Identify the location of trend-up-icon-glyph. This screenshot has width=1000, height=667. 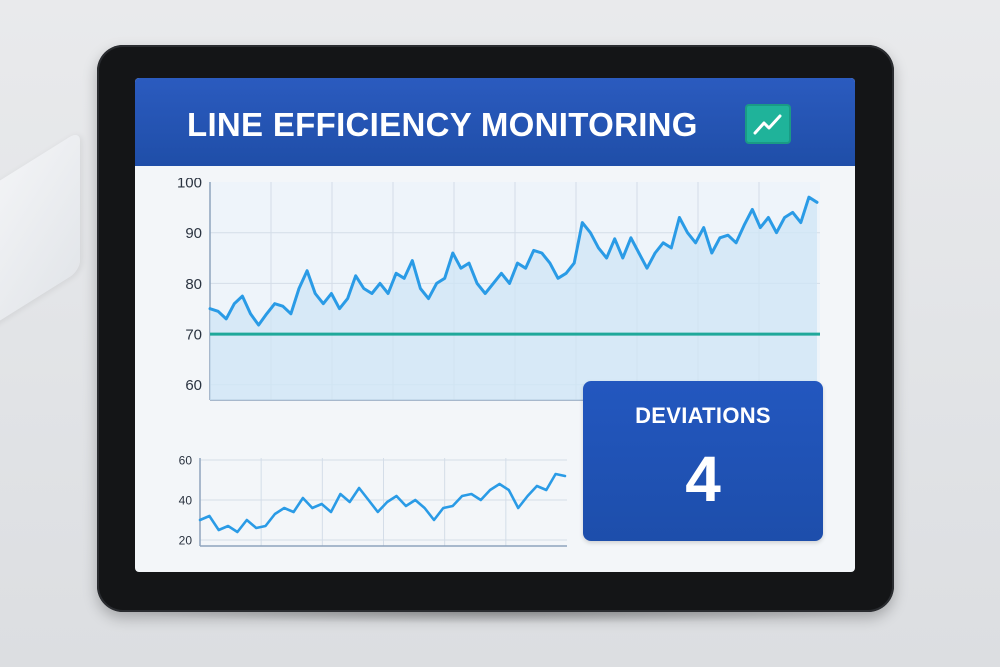
(767, 124).